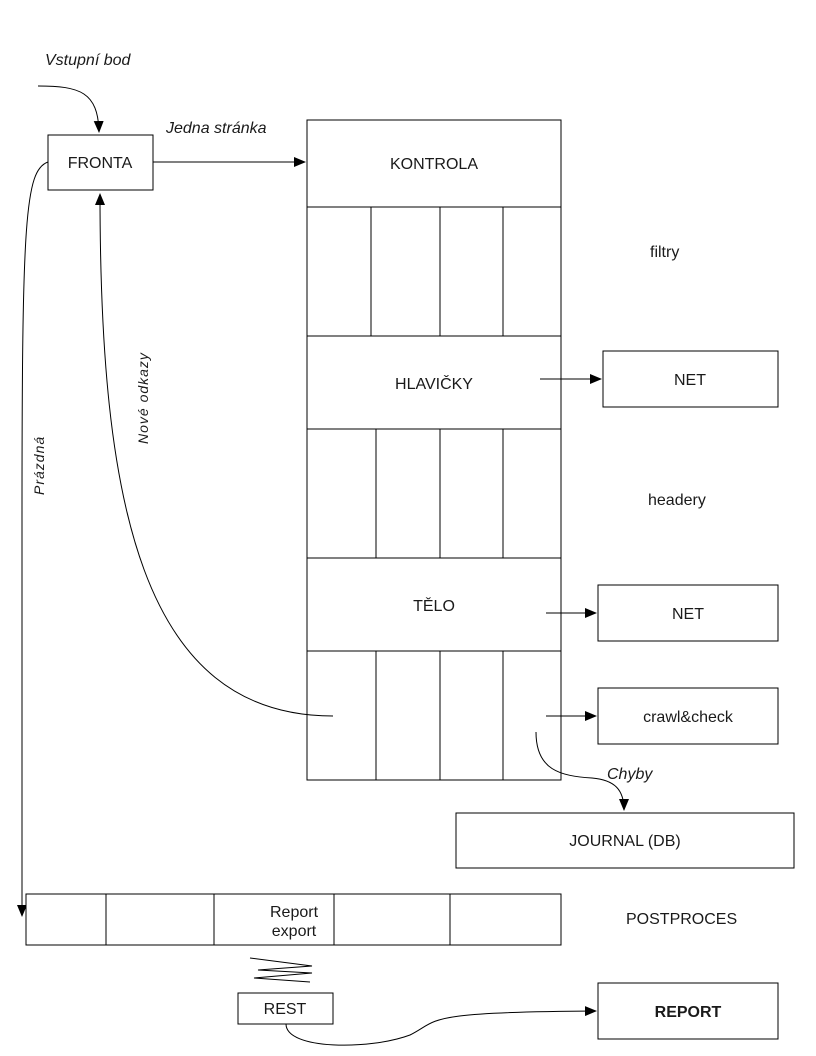 The image size is (816, 1056). What do you see at coordinates (441, 1026) in the screenshot?
I see `rest-to-report-arrow` at bounding box center [441, 1026].